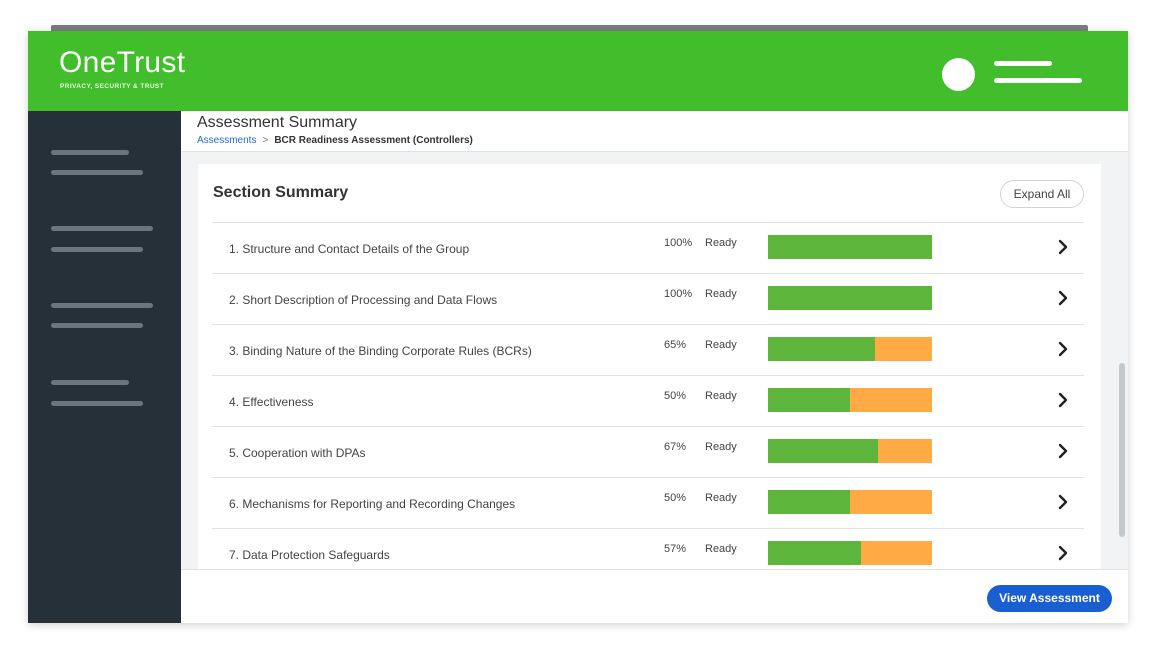 The image size is (1161, 646). What do you see at coordinates (675, 447) in the screenshot?
I see `section-row-percent: 67%` at bounding box center [675, 447].